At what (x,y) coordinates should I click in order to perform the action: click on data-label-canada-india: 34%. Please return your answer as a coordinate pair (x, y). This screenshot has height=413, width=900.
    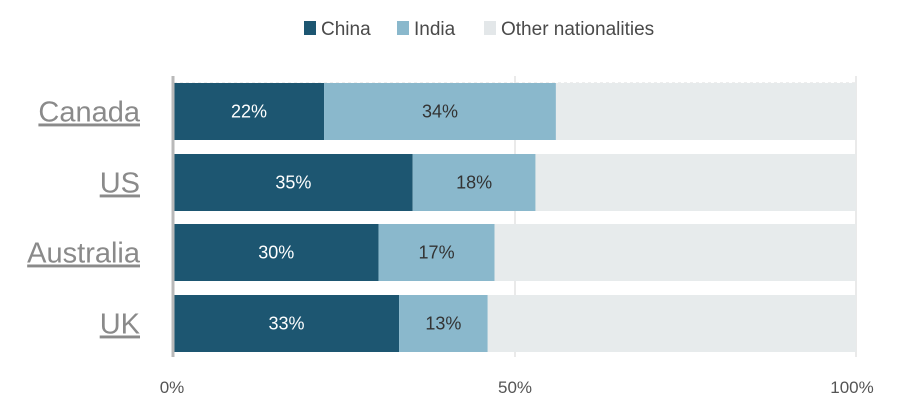
    Looking at the image, I should click on (440, 112).